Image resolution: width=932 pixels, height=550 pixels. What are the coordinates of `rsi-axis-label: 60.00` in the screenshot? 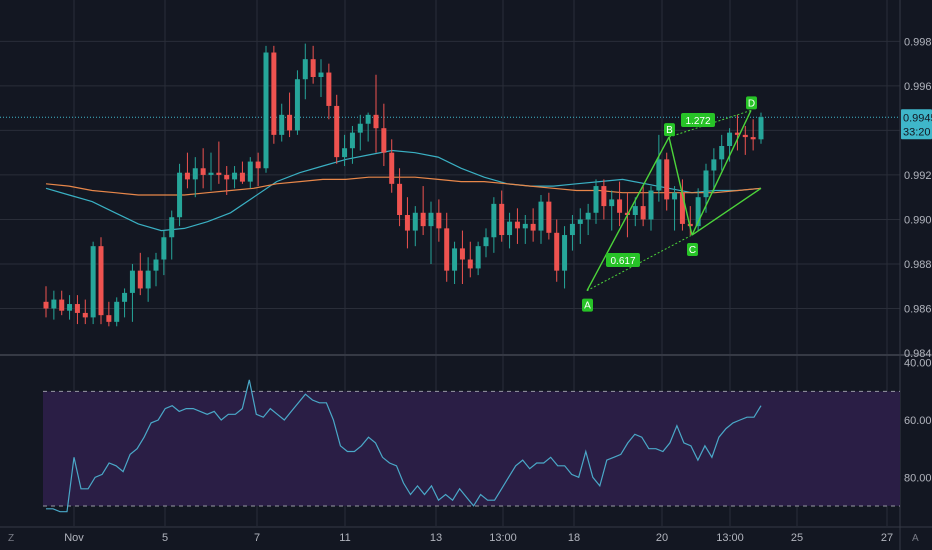 It's located at (918, 421).